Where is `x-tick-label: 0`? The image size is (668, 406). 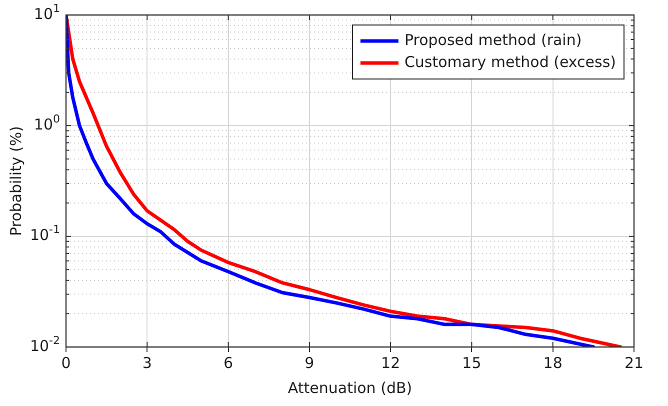
x-tick-label: 0 is located at coordinates (66, 363).